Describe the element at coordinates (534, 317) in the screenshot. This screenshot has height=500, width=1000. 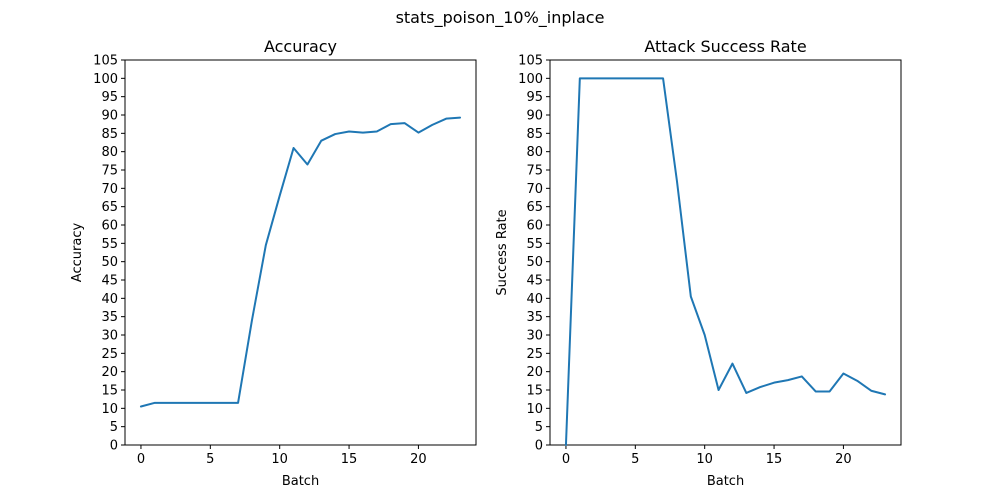
I see `attack-success-rate-y-tick-label: 35` at that location.